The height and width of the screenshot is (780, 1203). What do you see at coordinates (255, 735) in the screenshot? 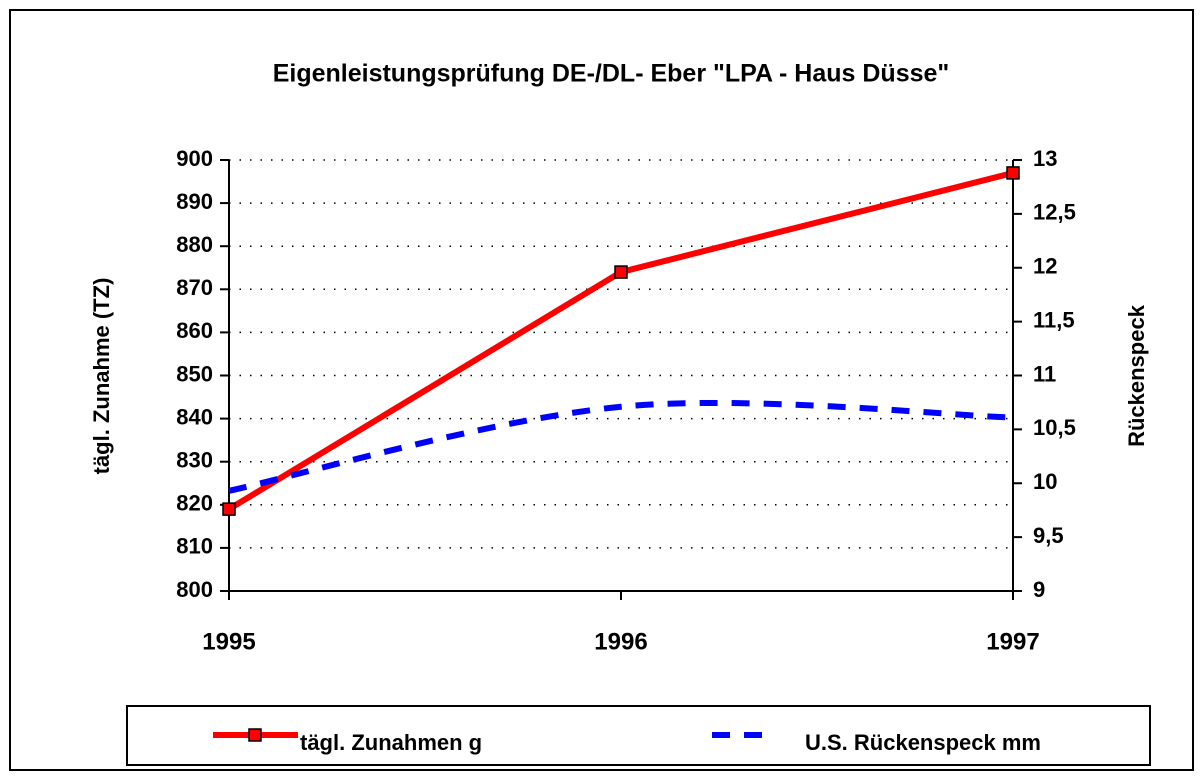
I see `legend-marker` at bounding box center [255, 735].